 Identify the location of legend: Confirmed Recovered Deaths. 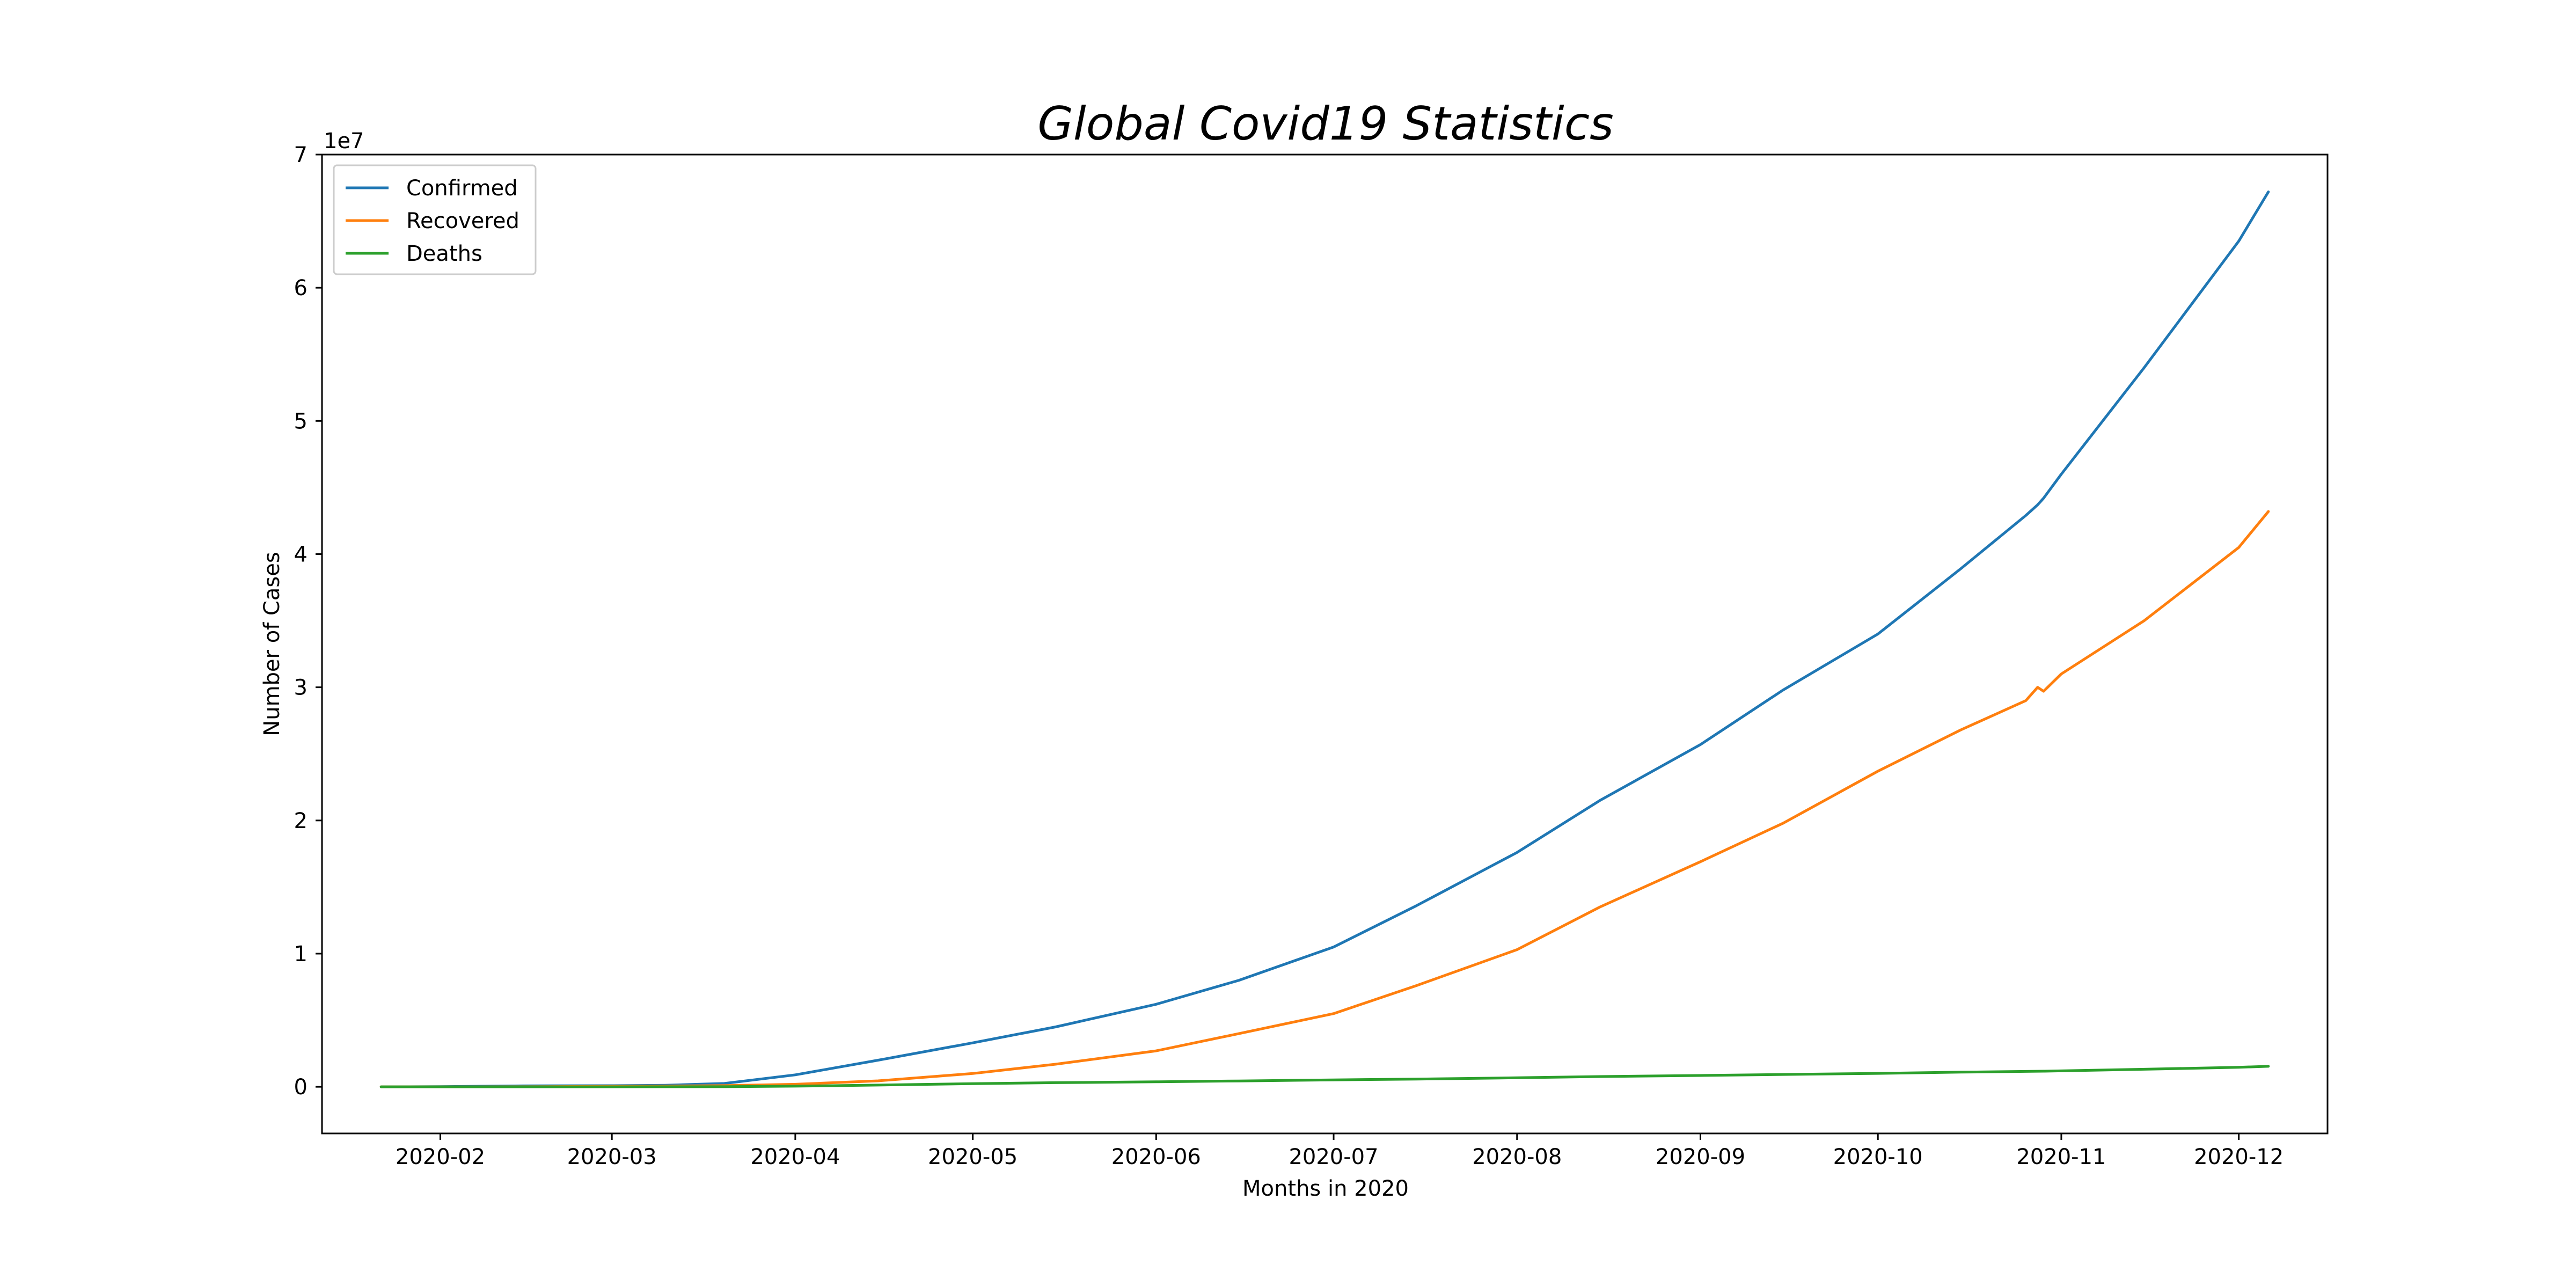
(435, 219).